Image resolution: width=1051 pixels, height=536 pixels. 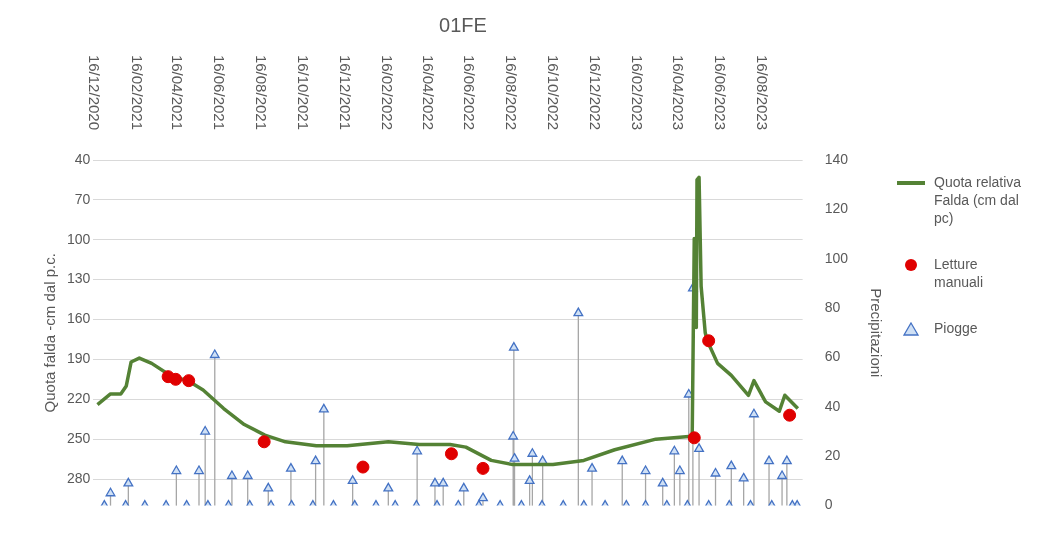 I want to click on x-tick-label: 16/06/2022, so click(x=470, y=92).